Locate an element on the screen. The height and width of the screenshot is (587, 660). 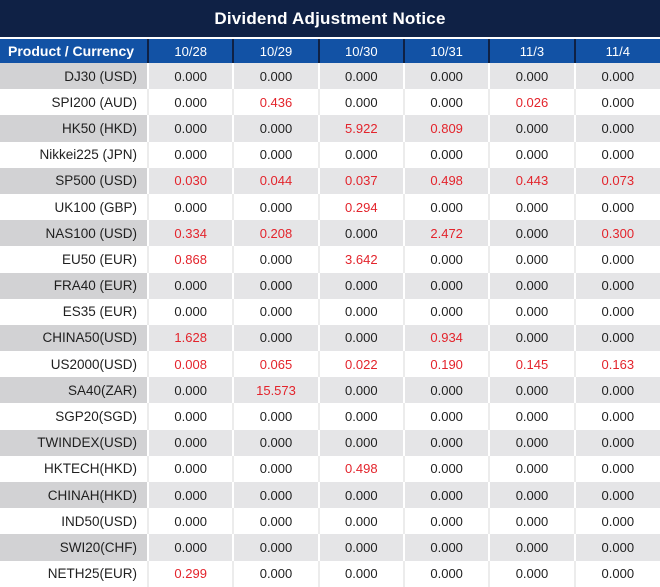
value-cell: 0.065 is located at coordinates (275, 364).